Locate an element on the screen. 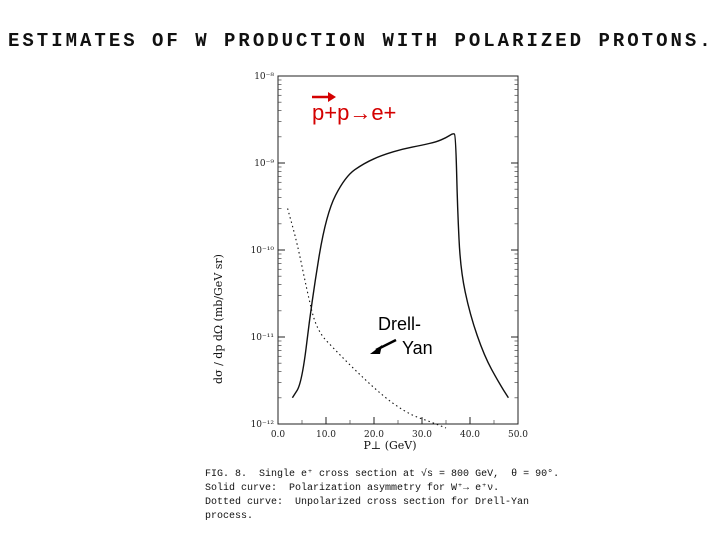 This screenshot has height=540, width=720. series-line-asymmetry is located at coordinates (400, 266).